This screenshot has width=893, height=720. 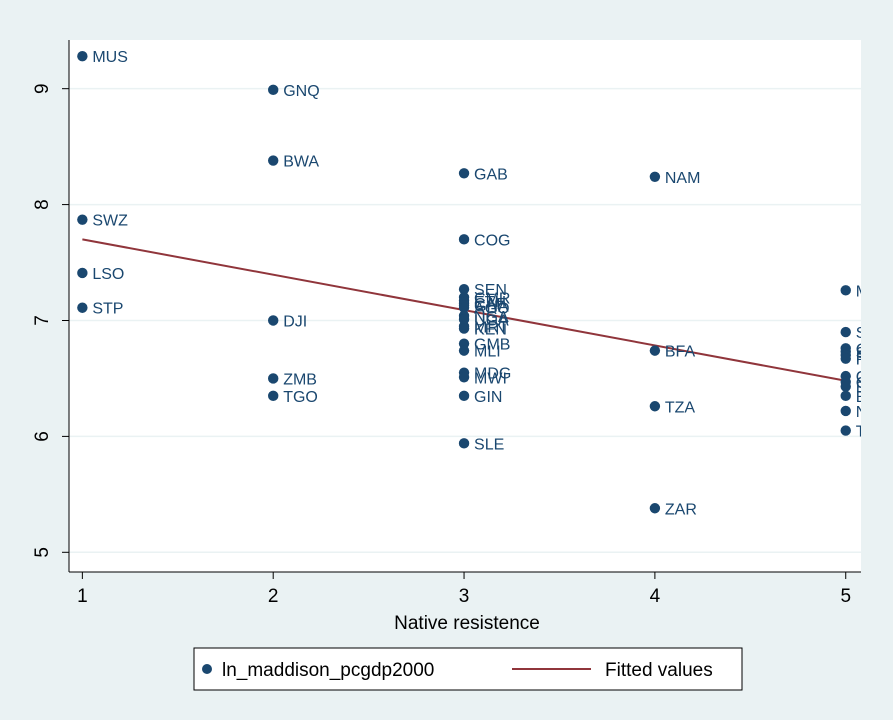 I want to click on point-label-GNQ: GNQ, so click(x=301, y=91).